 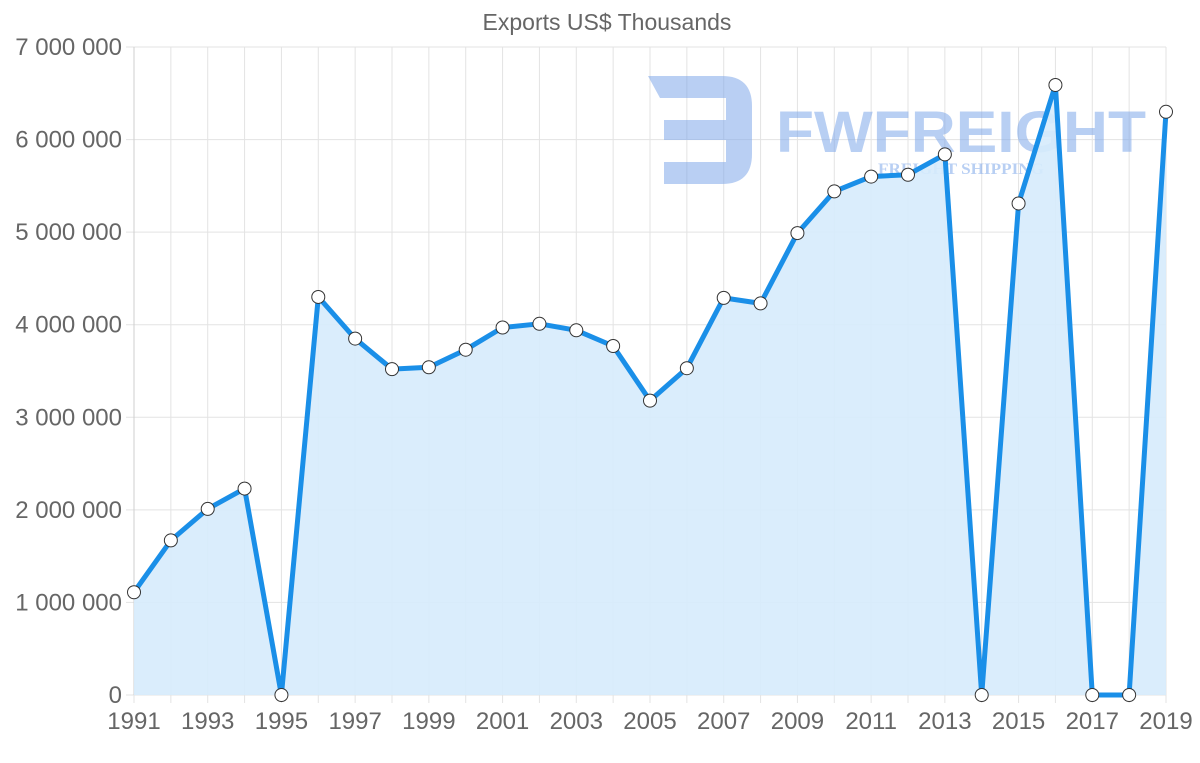 I want to click on x-tick-label: 2003, so click(x=576, y=721).